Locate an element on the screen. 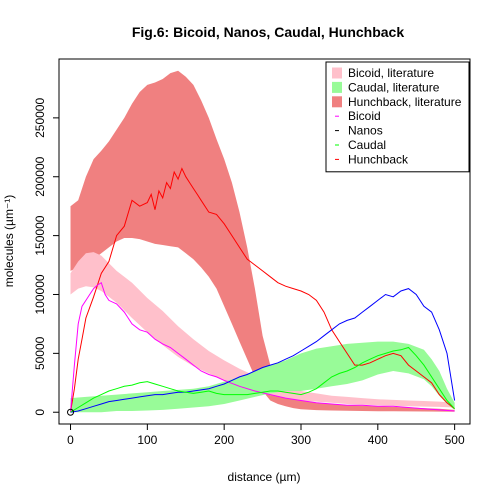  y-tick-label: 100000 is located at coordinates (40, 294).